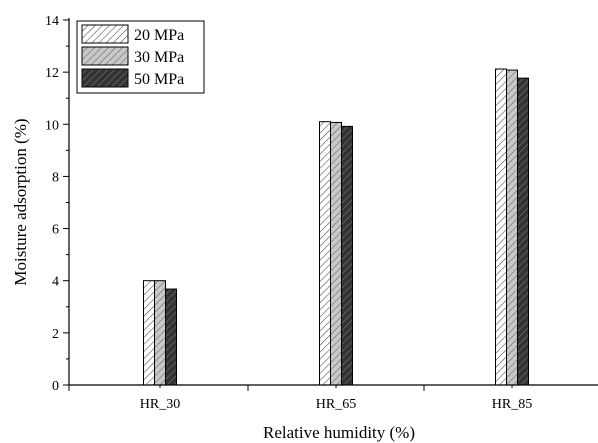 This screenshot has height=443, width=598. I want to click on x-tick-label: HR_65, so click(336, 404).